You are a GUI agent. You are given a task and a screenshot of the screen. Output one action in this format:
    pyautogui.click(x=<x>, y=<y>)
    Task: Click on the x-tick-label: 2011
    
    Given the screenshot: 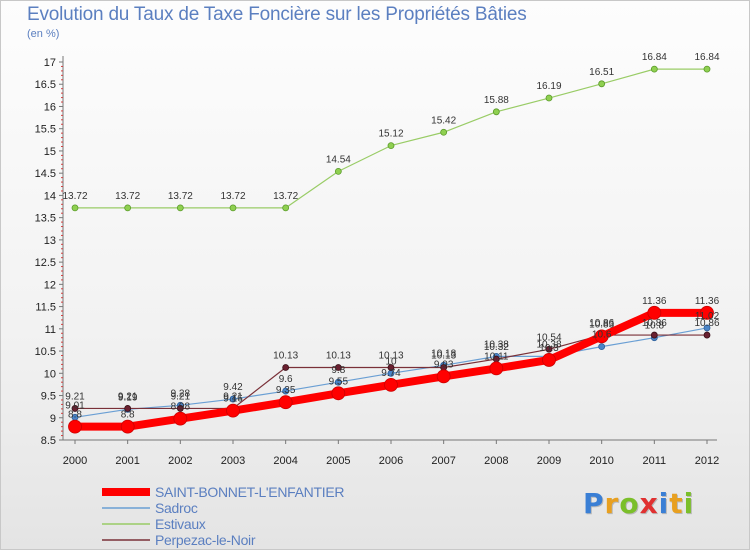 What is the action you would take?
    pyautogui.click(x=655, y=461)
    